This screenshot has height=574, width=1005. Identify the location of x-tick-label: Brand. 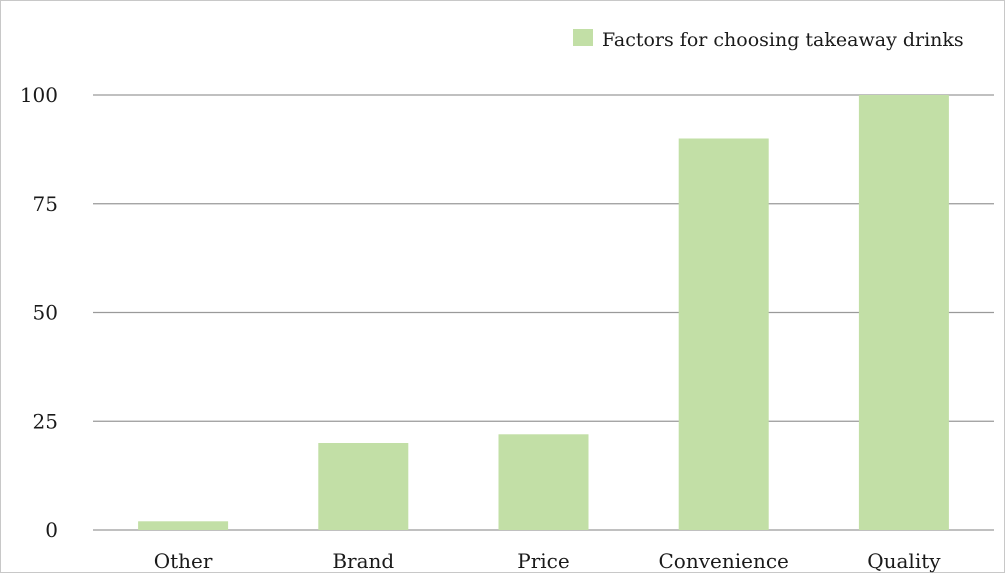
(363, 561).